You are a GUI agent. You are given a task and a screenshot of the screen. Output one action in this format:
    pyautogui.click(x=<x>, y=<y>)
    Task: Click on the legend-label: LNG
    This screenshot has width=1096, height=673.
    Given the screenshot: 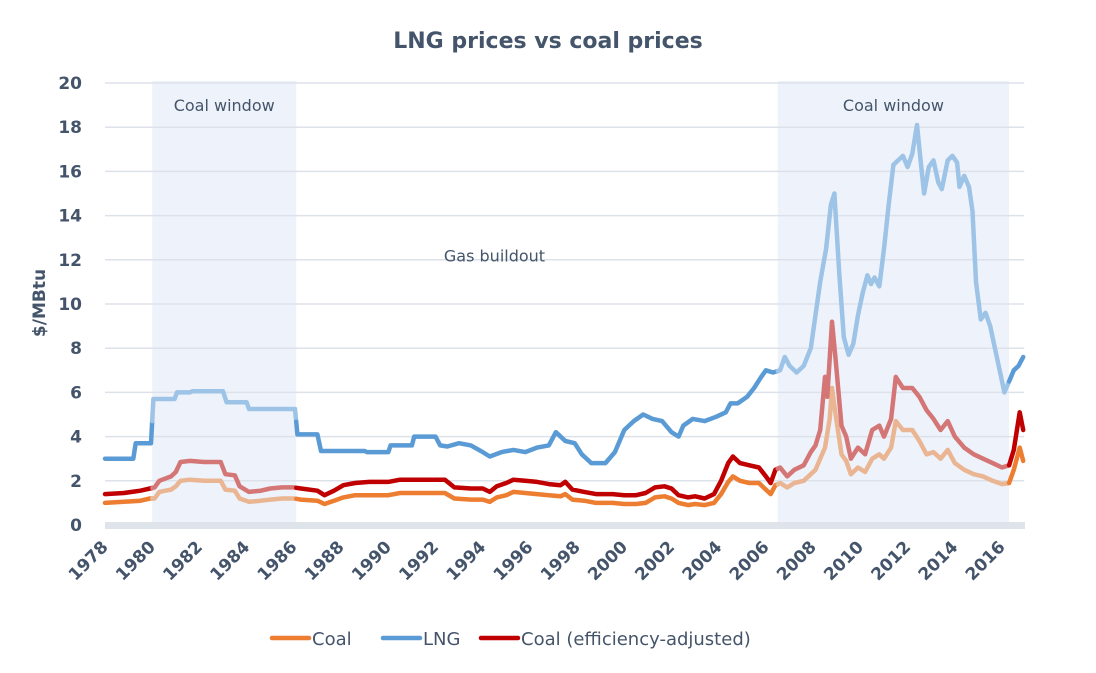 What is the action you would take?
    pyautogui.click(x=441, y=639)
    